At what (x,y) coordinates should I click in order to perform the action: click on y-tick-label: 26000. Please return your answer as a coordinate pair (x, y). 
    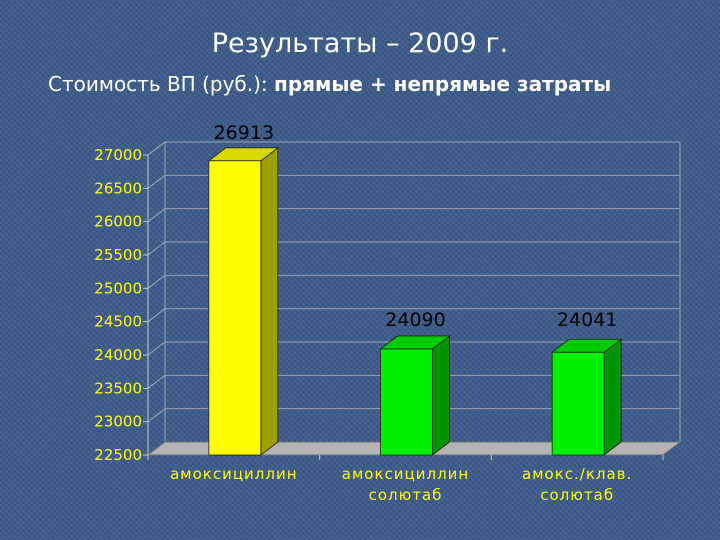
    Looking at the image, I should click on (118, 222).